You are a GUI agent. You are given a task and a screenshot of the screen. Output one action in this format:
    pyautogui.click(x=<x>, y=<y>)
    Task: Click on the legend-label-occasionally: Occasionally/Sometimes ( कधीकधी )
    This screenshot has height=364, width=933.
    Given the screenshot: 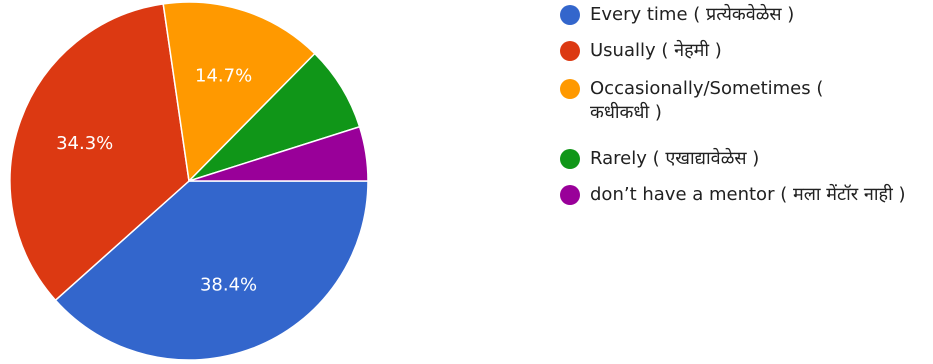 What is the action you would take?
    pyautogui.click(x=707, y=100)
    